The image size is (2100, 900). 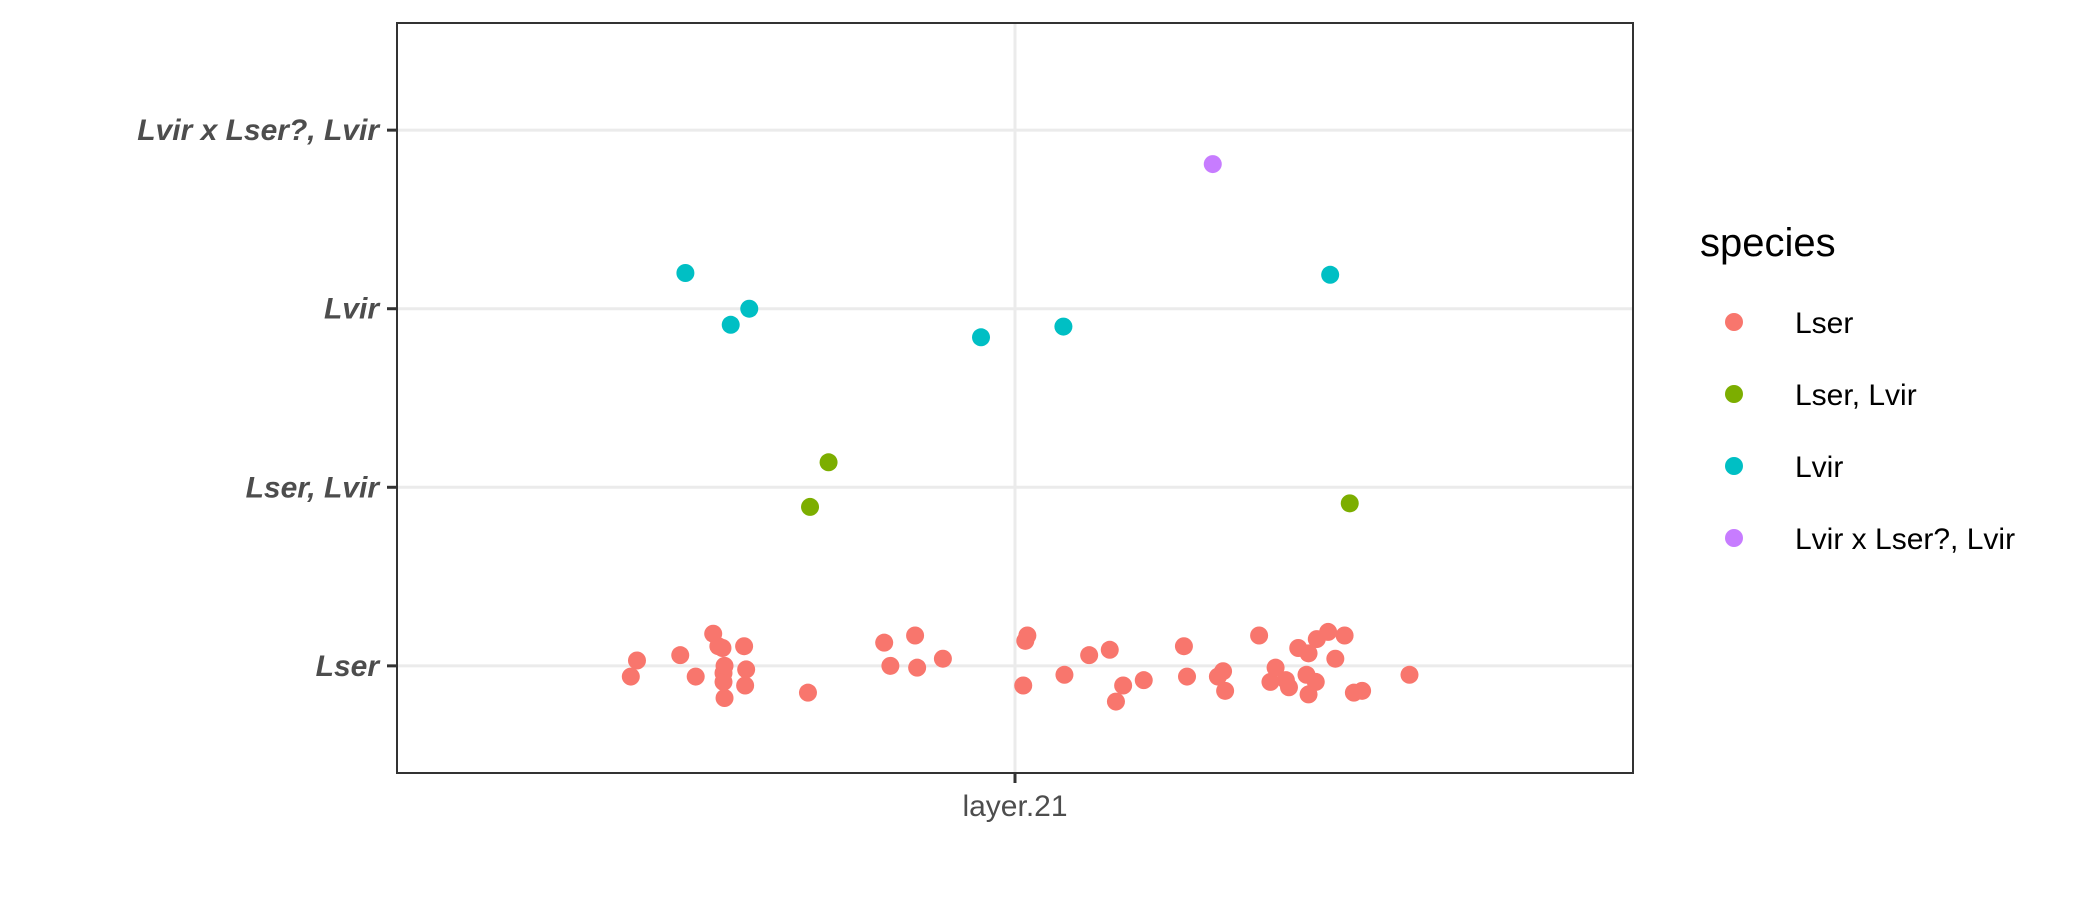 I want to click on x-axis: layer.21, so click(x=1015, y=798).